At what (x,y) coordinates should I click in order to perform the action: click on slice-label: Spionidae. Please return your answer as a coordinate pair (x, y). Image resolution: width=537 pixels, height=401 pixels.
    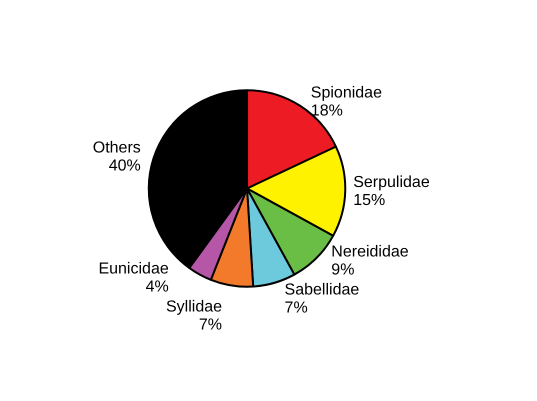
    Looking at the image, I should click on (346, 93).